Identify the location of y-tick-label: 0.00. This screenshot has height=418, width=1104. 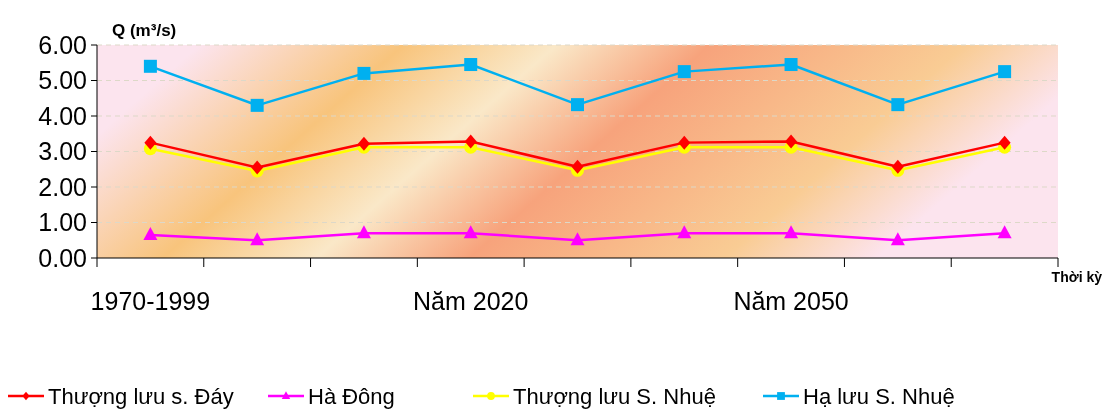
(62, 257).